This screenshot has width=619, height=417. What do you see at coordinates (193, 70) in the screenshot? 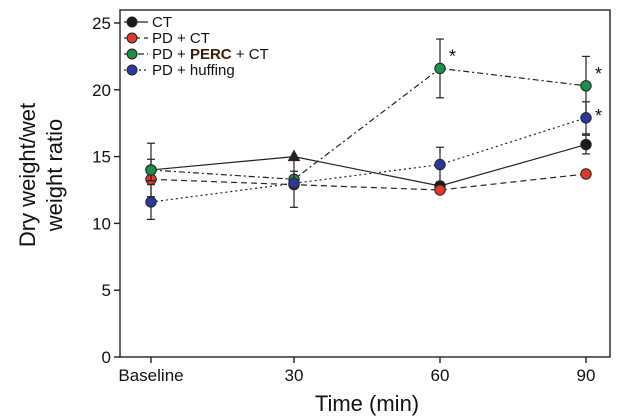
I see `legend-label: PD + huffing` at bounding box center [193, 70].